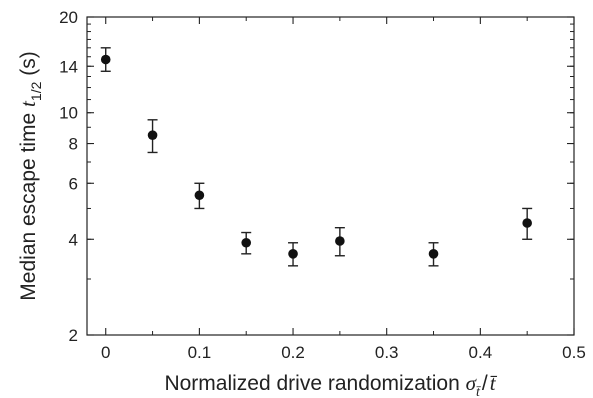 The height and width of the screenshot is (398, 593). What do you see at coordinates (481, 352) in the screenshot?
I see `x-tick-label: 0.4` at bounding box center [481, 352].